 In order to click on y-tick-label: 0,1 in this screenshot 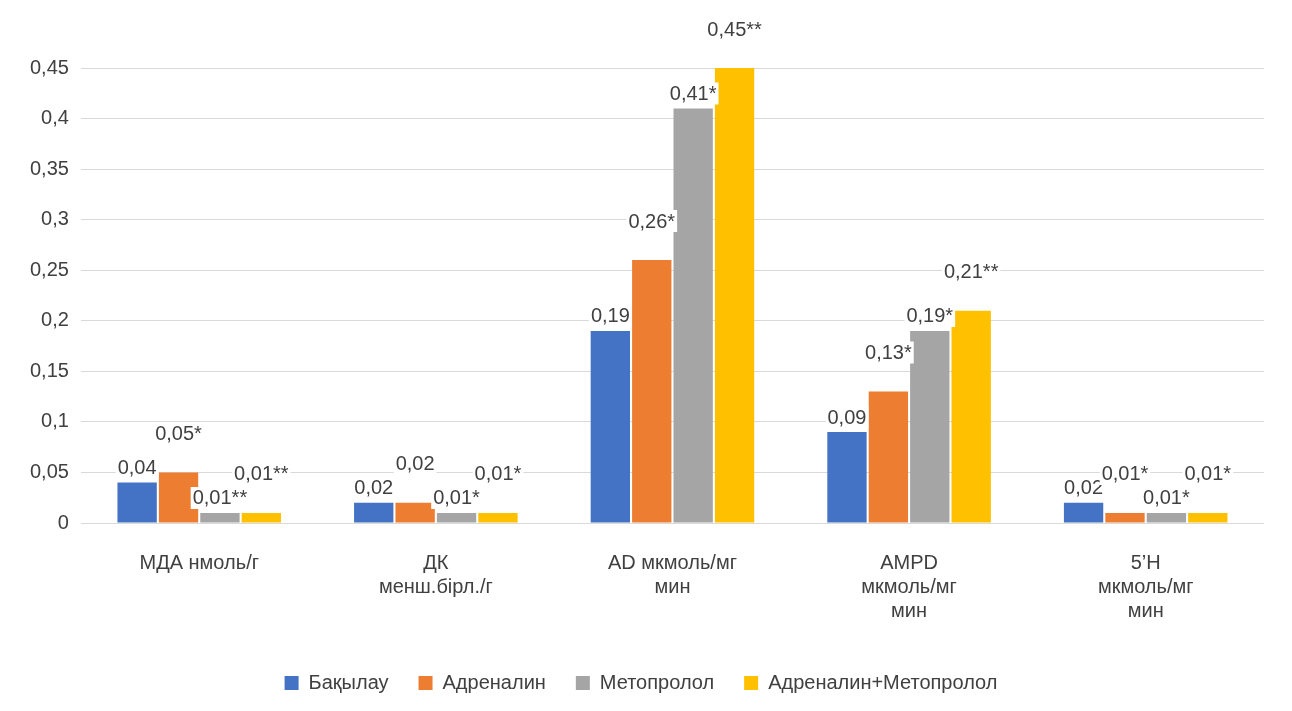, I will do `click(55, 420)`.